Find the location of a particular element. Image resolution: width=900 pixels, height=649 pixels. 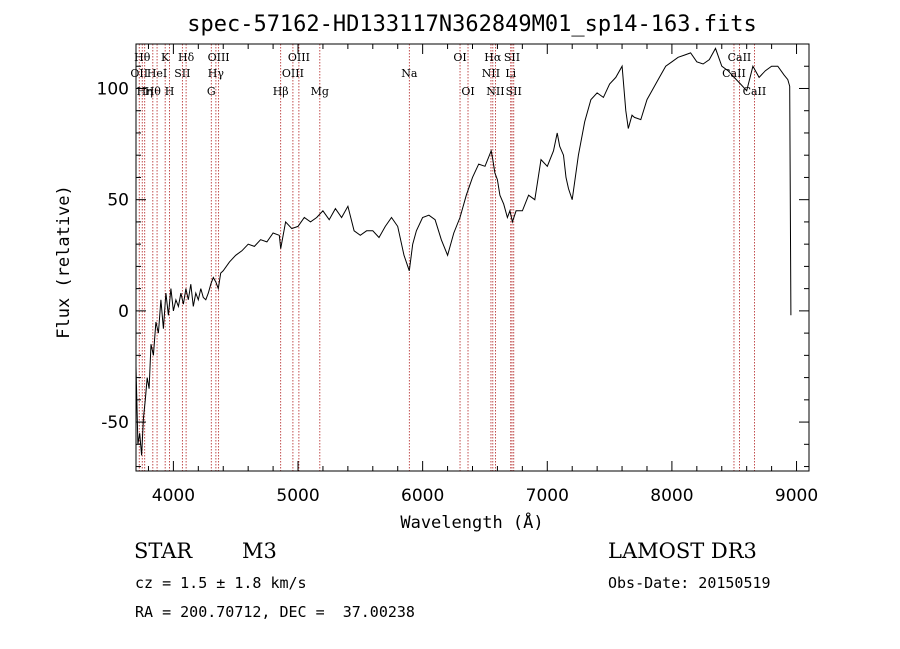

line-label: Na is located at coordinates (409, 73).